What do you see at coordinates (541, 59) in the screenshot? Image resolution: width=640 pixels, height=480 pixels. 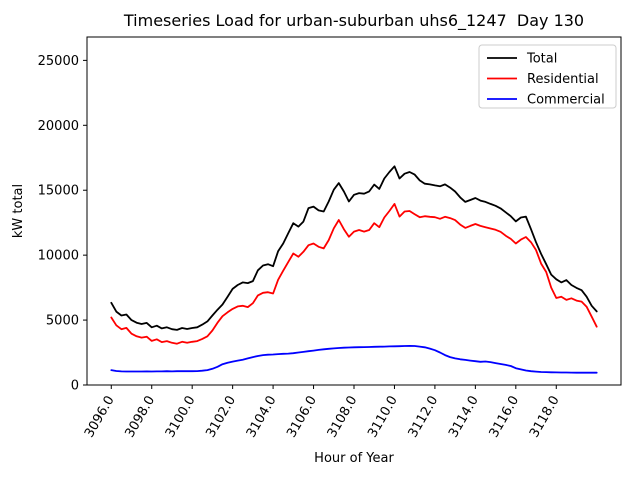 I see `legend-label-total: Total` at bounding box center [541, 59].